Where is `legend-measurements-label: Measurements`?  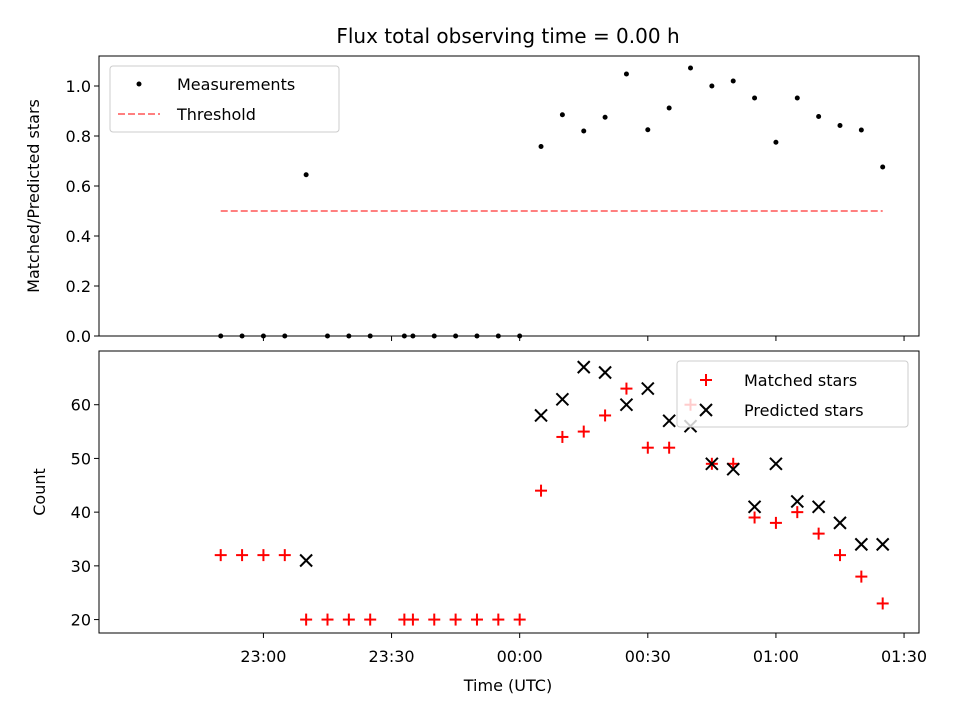 legend-measurements-label: Measurements is located at coordinates (236, 84).